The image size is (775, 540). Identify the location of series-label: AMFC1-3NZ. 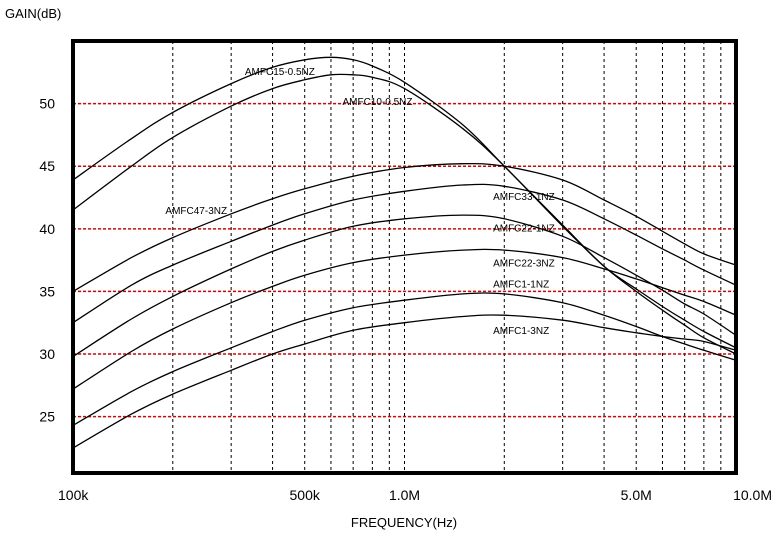
(521, 331).